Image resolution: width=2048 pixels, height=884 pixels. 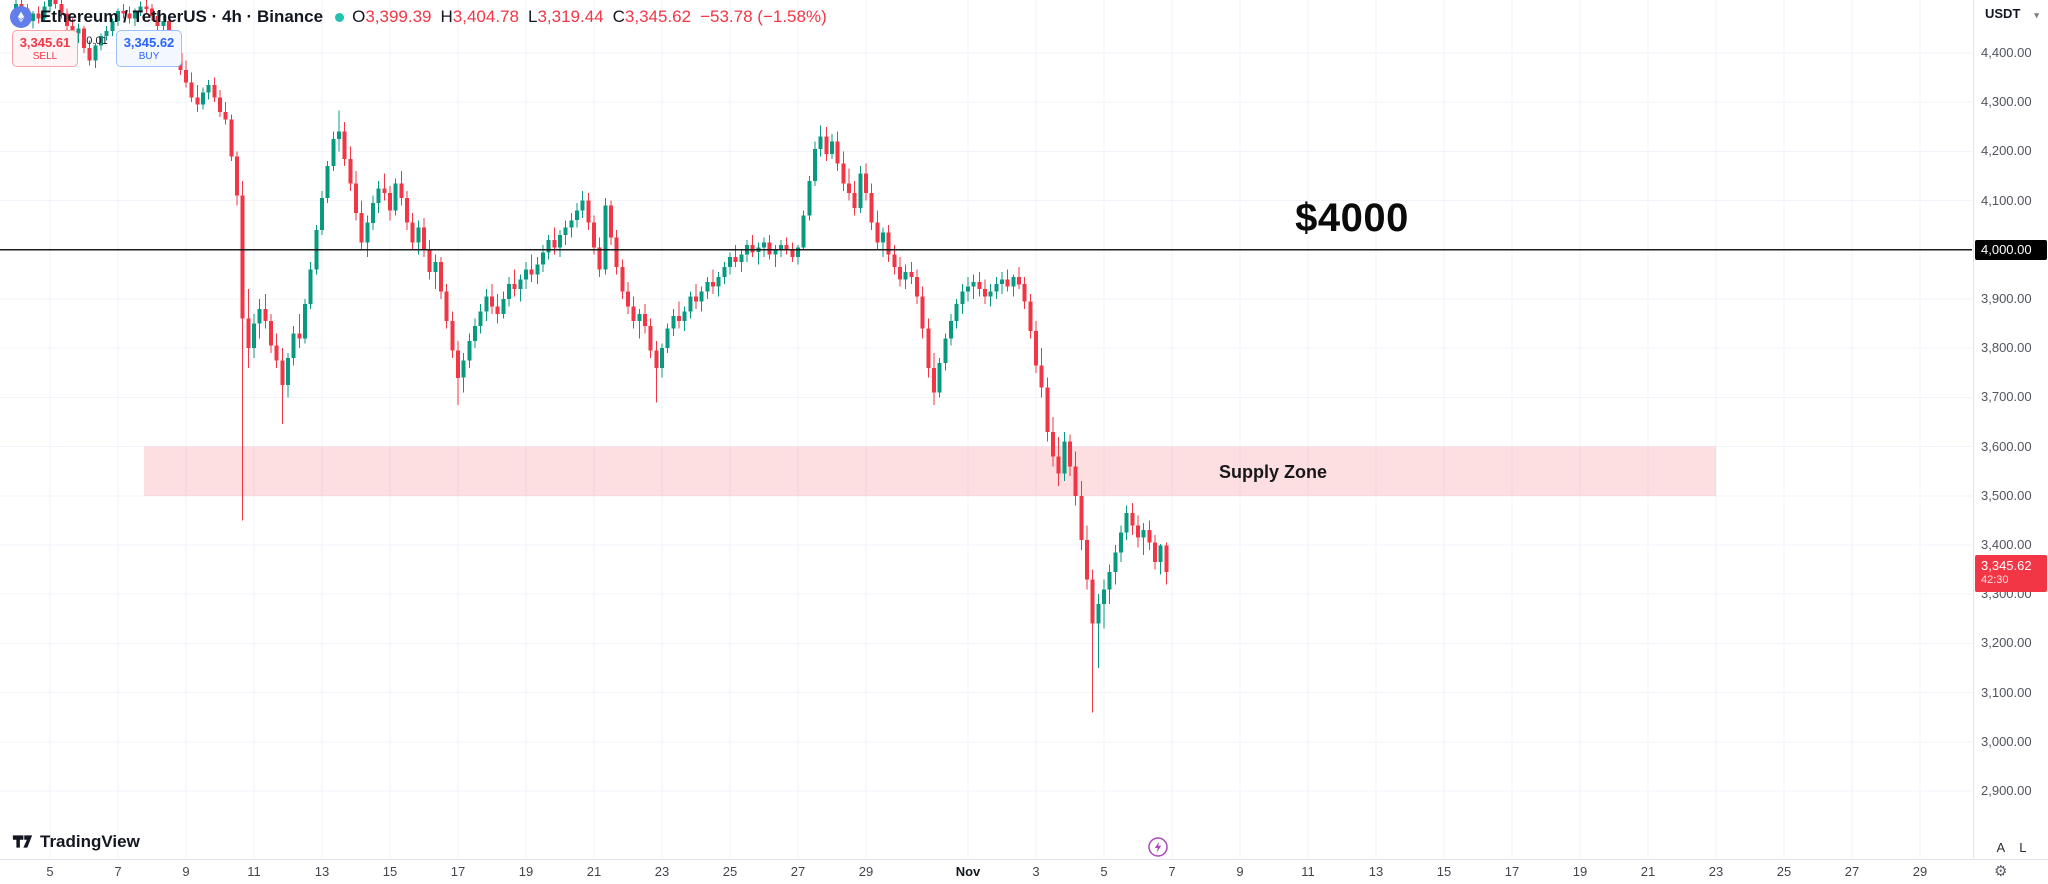 What do you see at coordinates (1036, 871) in the screenshot?
I see `time-tick: 3` at bounding box center [1036, 871].